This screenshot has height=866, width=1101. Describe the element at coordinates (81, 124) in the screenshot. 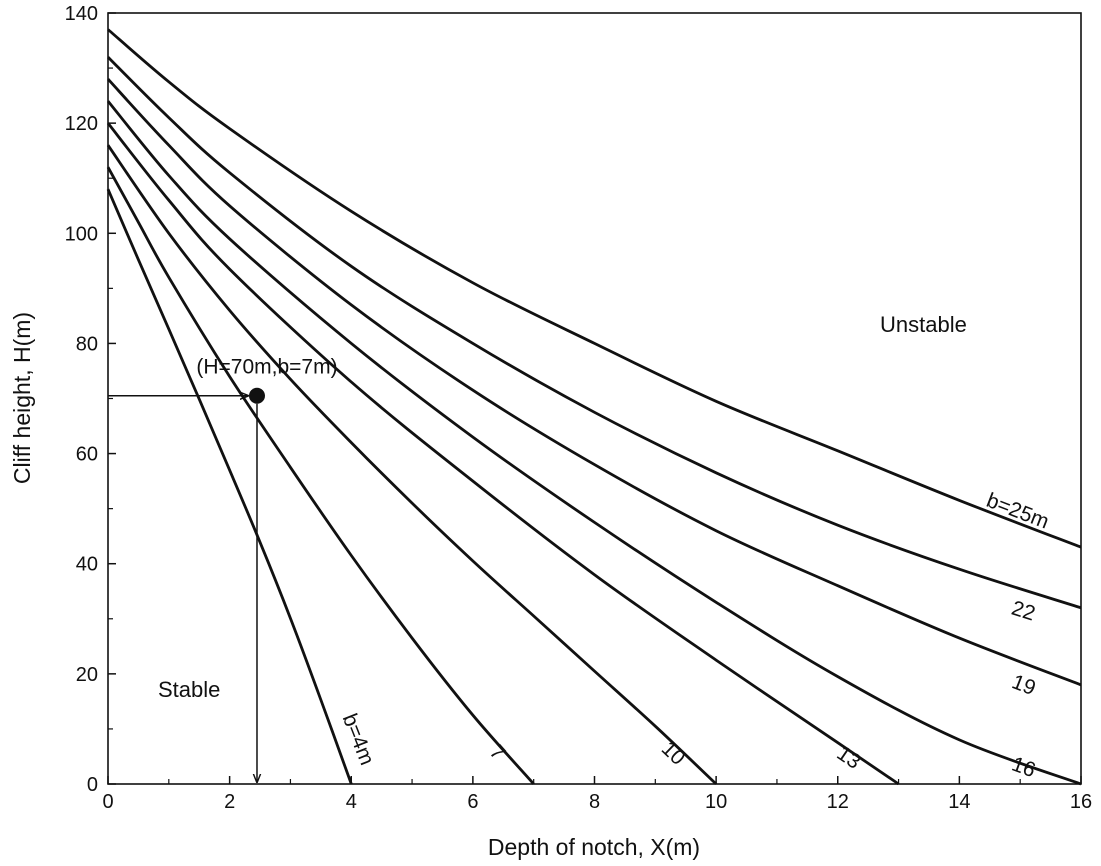

I see `y-tick-label: 120` at that location.